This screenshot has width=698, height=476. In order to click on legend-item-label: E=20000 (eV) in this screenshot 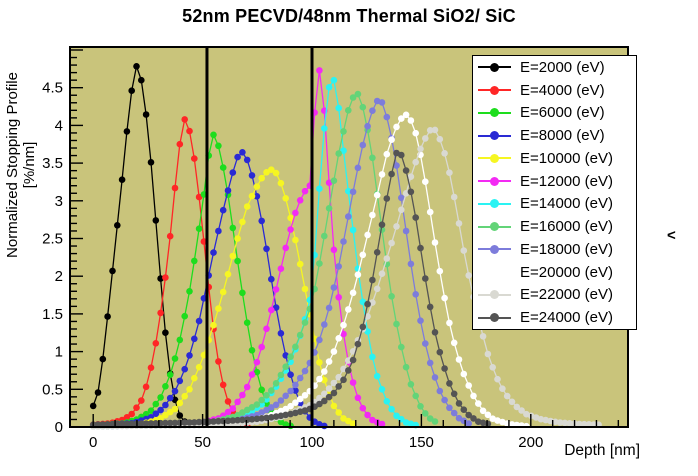, I will do `click(566, 272)`.